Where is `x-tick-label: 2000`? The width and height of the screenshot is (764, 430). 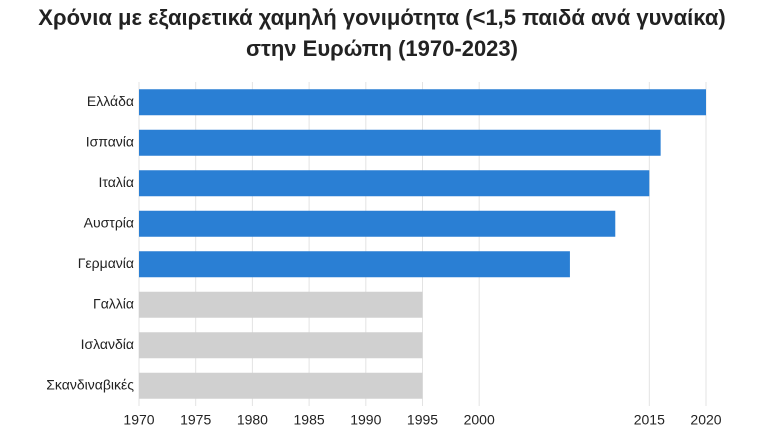
x-tick-label: 2000 is located at coordinates (479, 420).